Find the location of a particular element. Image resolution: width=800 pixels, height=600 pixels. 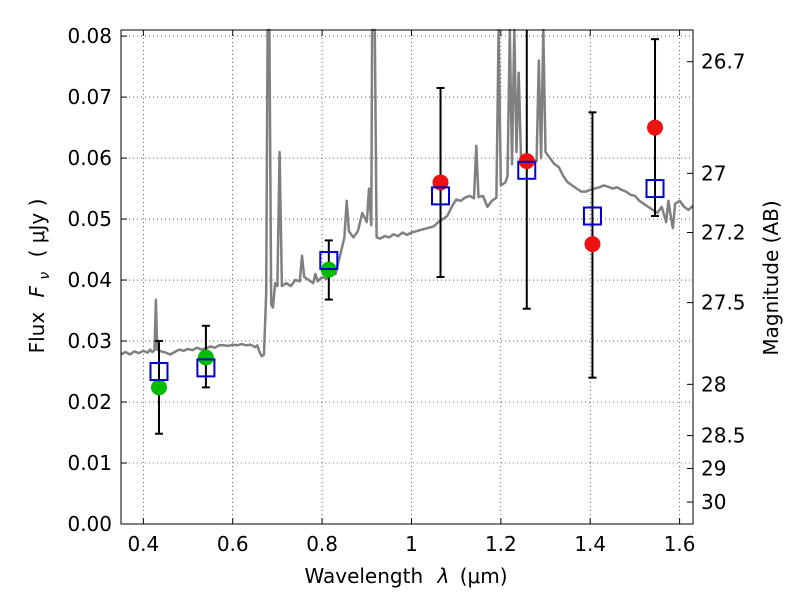

y-tick-label: 0.03 is located at coordinates (89, 341).